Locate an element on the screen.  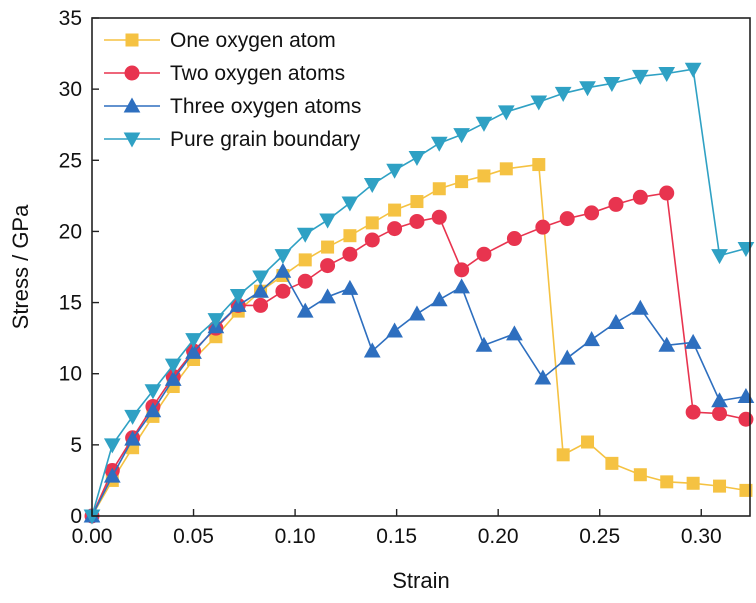
legend-label: Three oxygen atoms is located at coordinates (265, 106).